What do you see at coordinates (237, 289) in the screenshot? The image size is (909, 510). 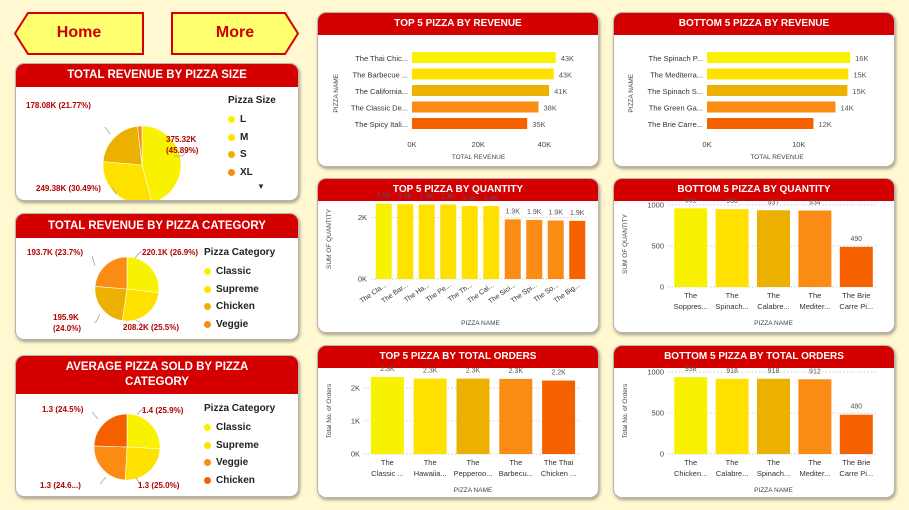 I see `legend-label: Supreme` at bounding box center [237, 289].